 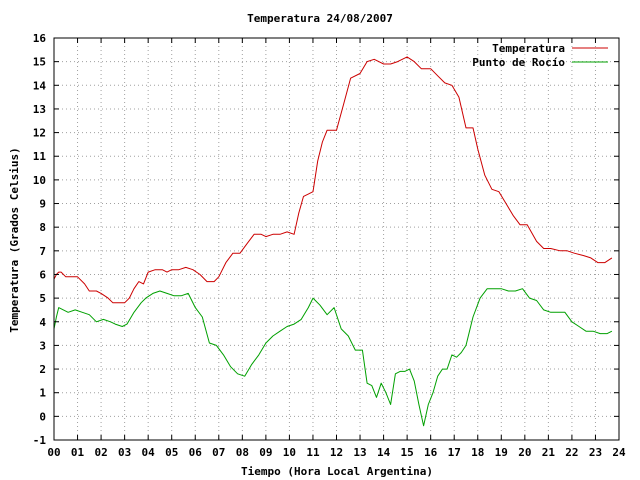 What do you see at coordinates (40, 85) in the screenshot?
I see `y-tick-label: 14` at bounding box center [40, 85].